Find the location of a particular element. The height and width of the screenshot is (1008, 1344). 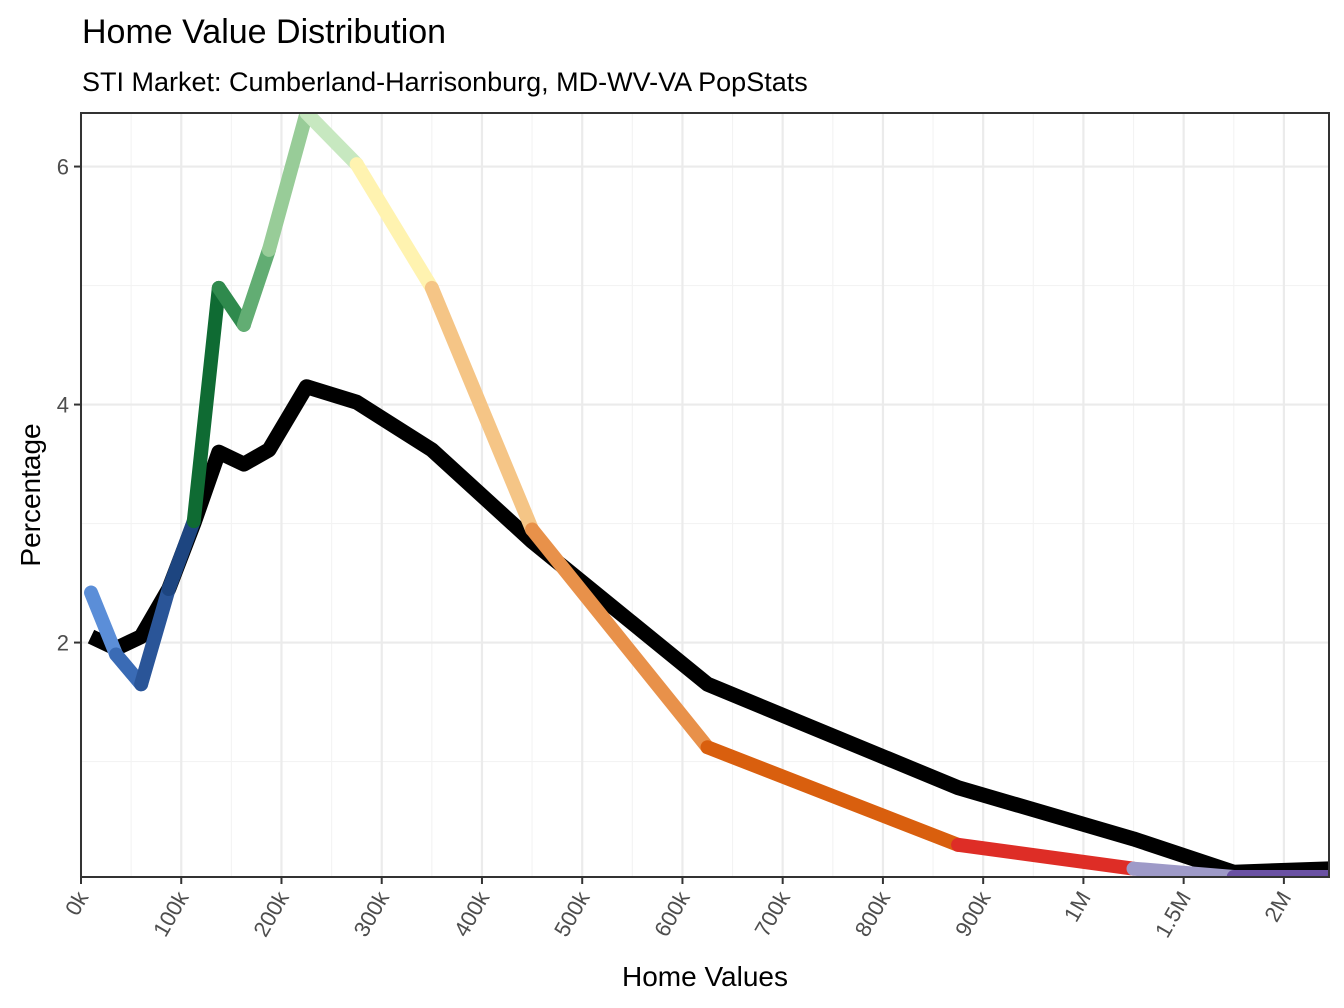

x-tick-label: 1.5M is located at coordinates (1173, 914).